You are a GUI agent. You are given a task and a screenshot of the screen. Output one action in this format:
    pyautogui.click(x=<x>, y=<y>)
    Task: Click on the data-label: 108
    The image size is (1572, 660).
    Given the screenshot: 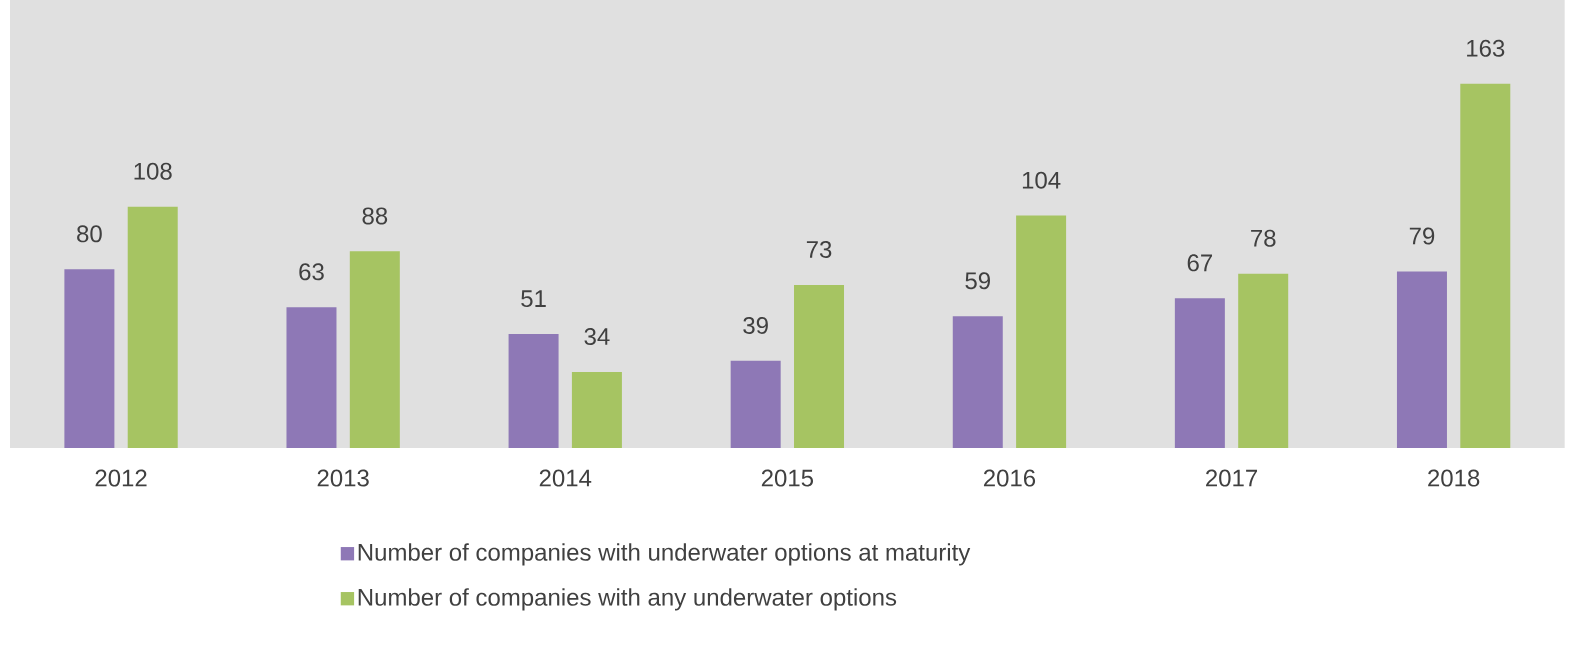 What is the action you would take?
    pyautogui.click(x=153, y=171)
    